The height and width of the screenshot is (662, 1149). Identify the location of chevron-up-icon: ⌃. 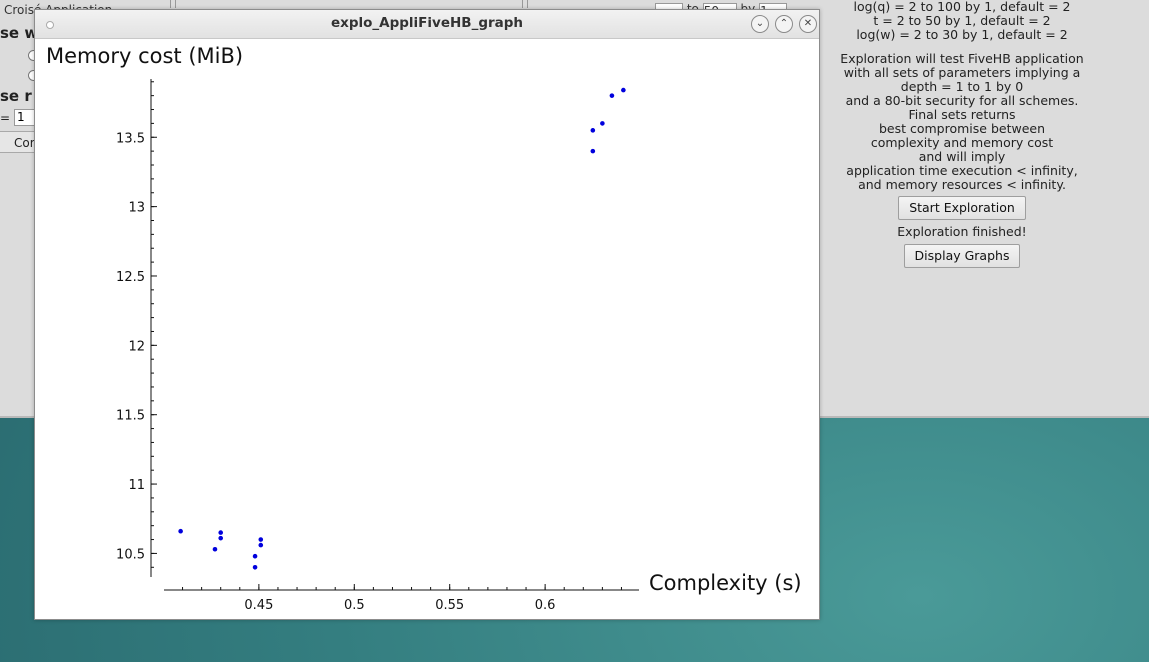
(784, 24).